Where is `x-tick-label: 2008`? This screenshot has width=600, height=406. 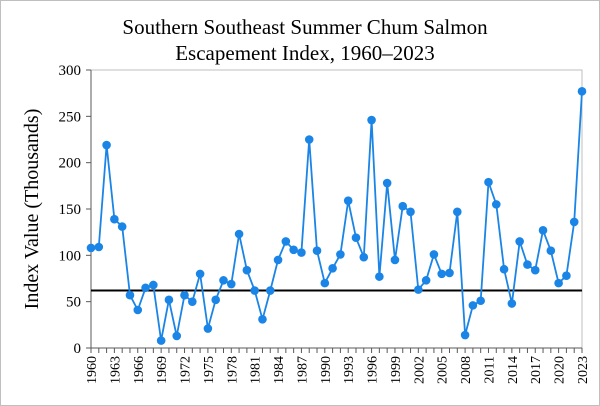 x-tick-label: 2008 is located at coordinates (466, 370).